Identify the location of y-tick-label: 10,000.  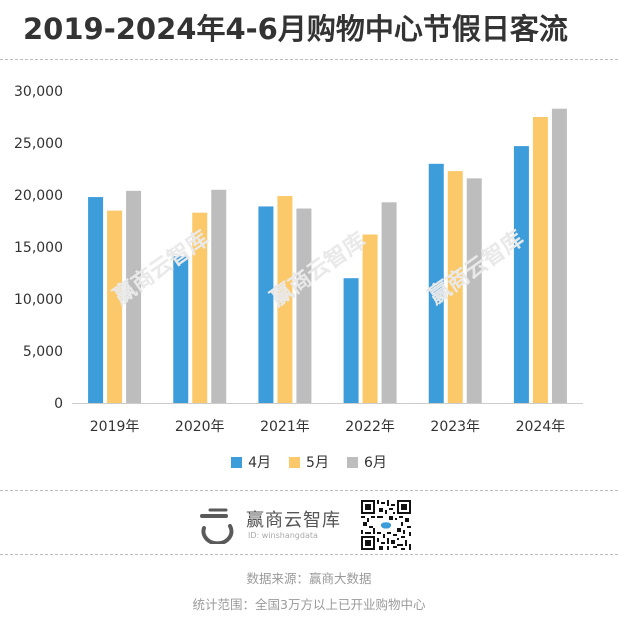
(38, 300).